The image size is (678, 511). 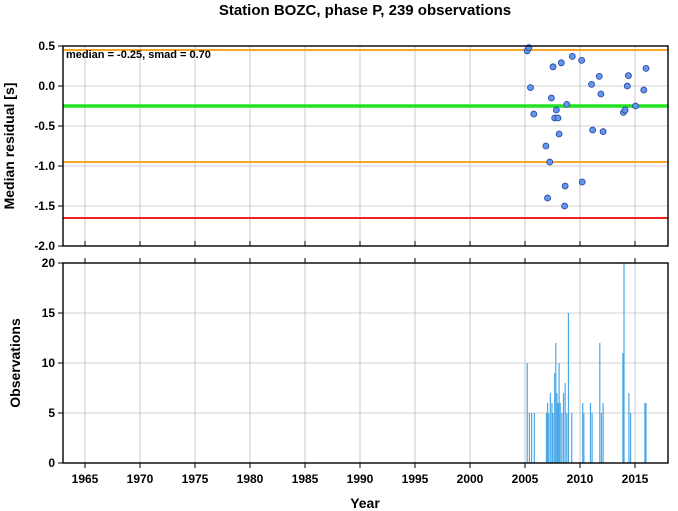 What do you see at coordinates (586, 363) in the screenshot?
I see `observation-bars` at bounding box center [586, 363].